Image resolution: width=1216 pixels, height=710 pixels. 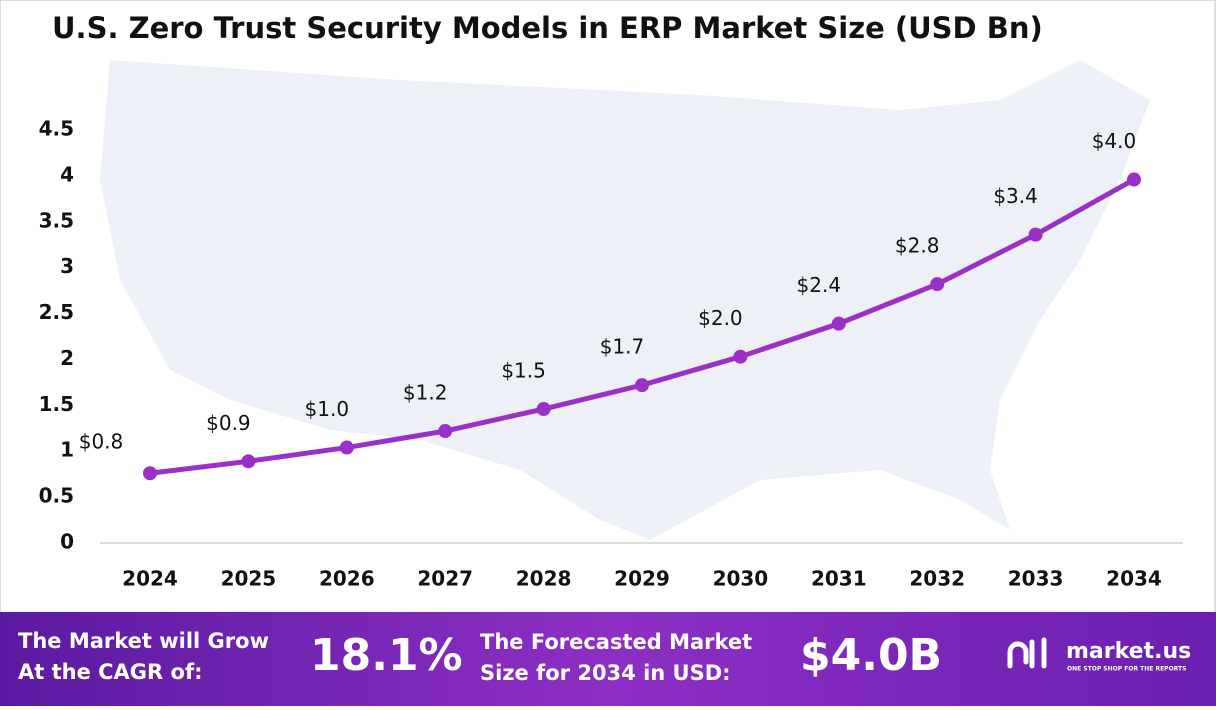 I want to click on y-tick-label: 2, so click(x=67, y=358).